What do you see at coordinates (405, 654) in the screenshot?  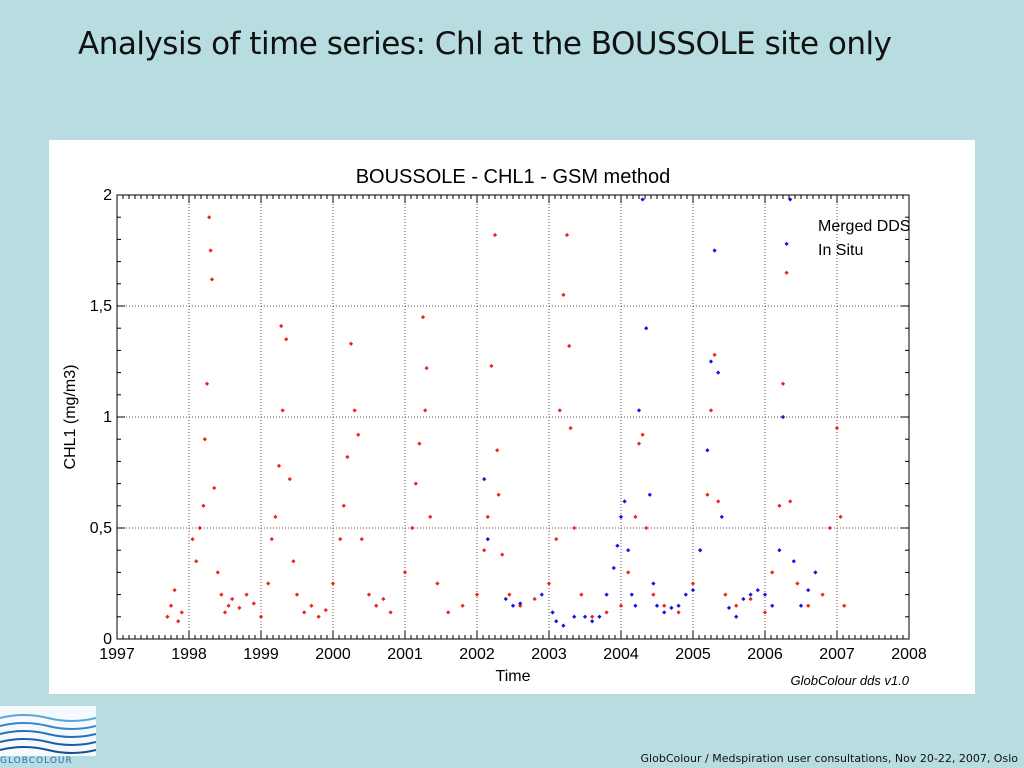 I see `x-tick-label: 2001` at bounding box center [405, 654].